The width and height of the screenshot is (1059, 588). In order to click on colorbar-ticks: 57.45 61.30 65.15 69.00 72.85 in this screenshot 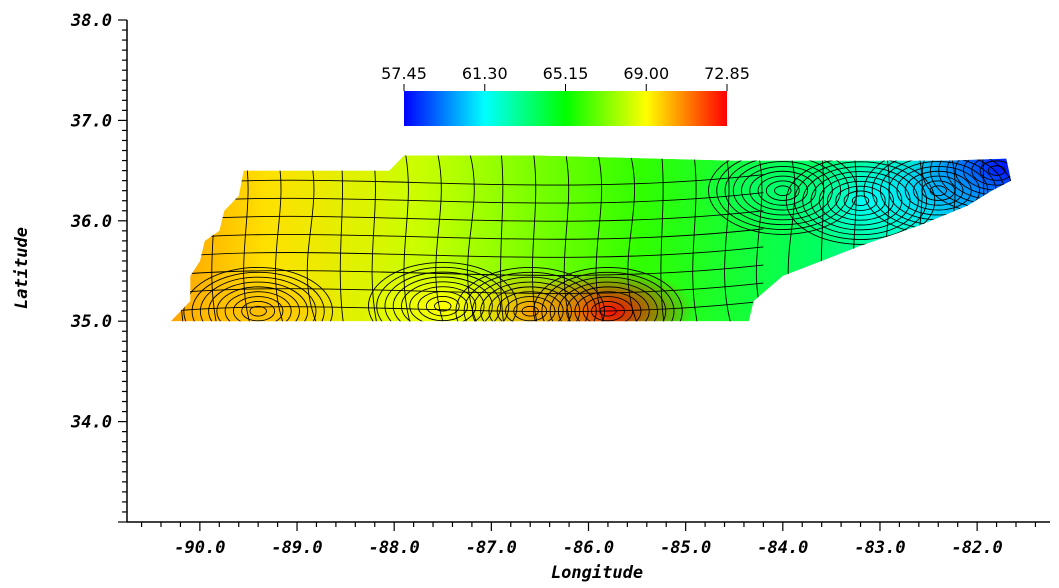, I will do `click(565, 77)`.